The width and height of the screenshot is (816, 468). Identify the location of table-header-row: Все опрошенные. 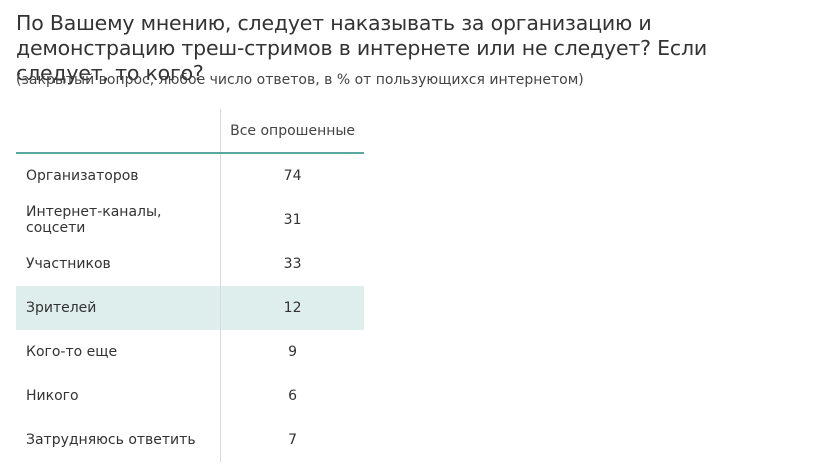
(190, 131).